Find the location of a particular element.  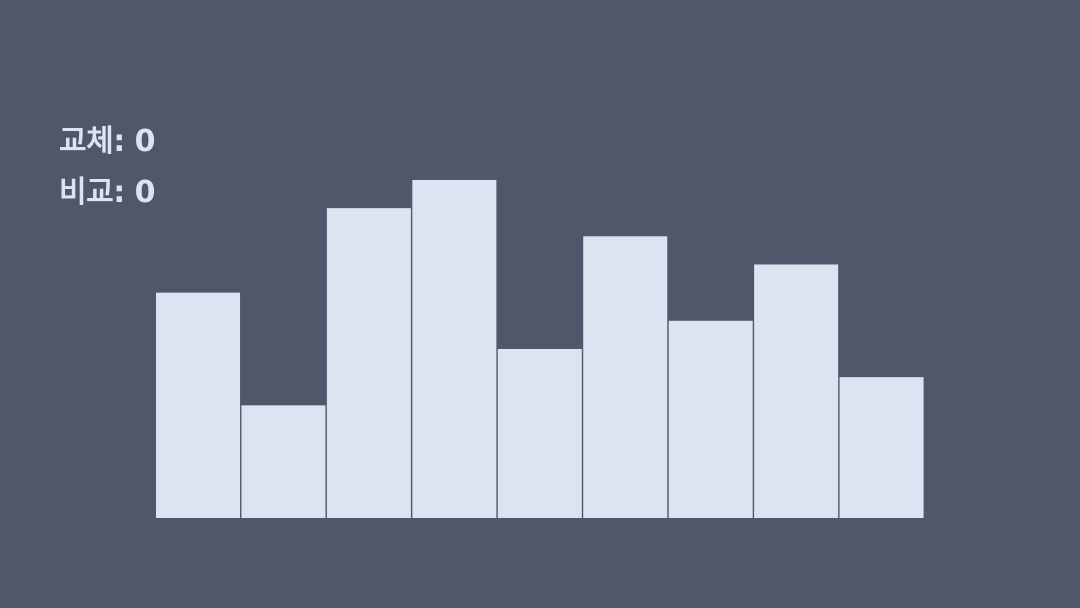

swap-counter-value: 0 is located at coordinates (145, 141).